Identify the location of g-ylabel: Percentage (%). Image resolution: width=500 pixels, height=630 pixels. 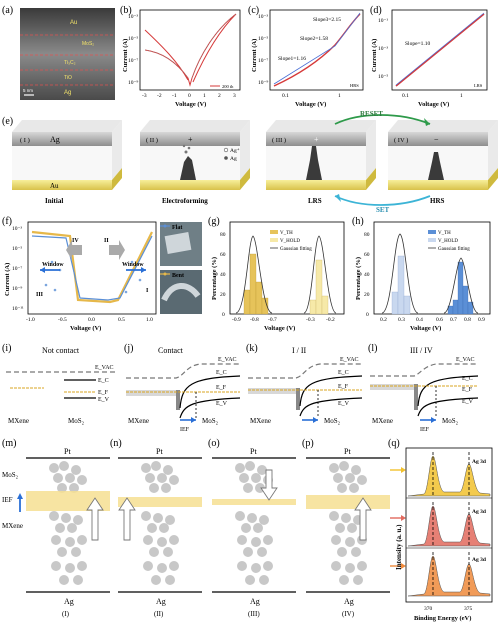
(214, 278).